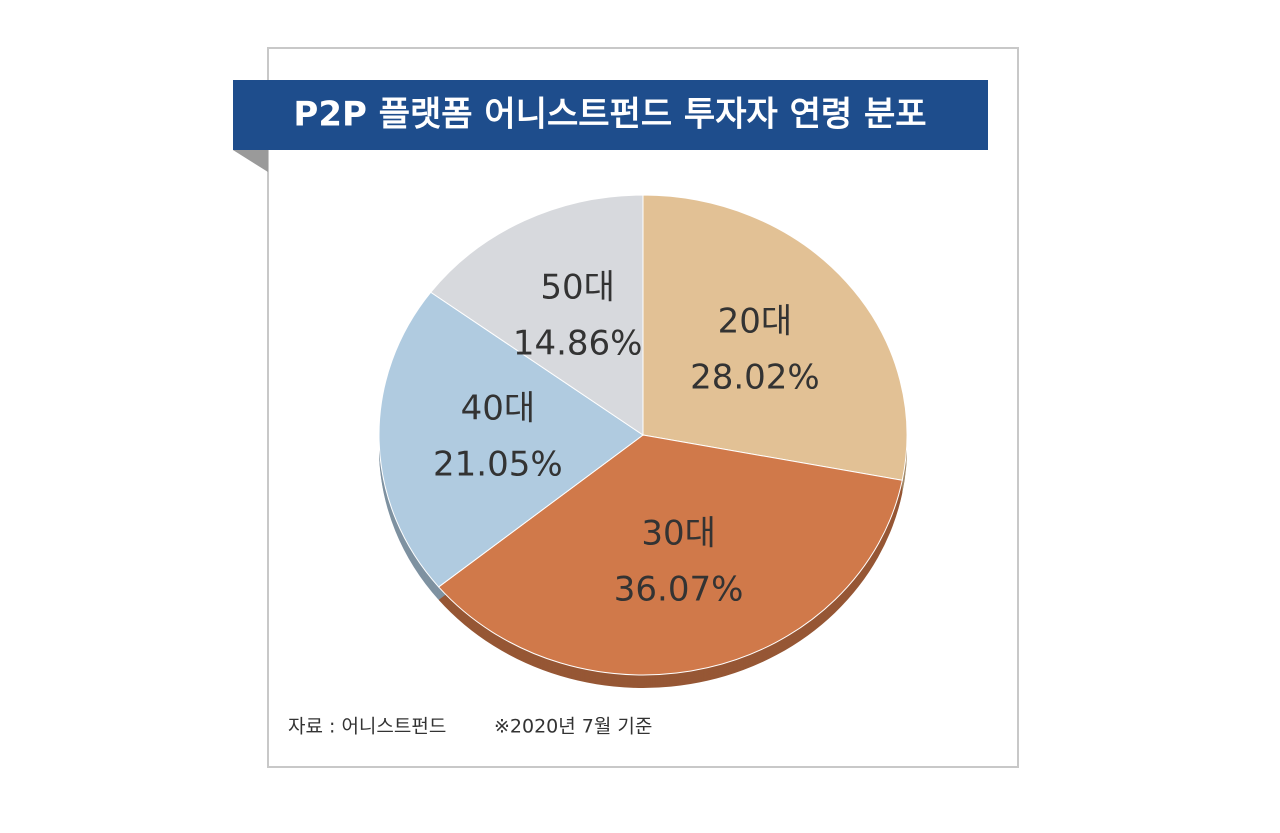 This screenshot has width=1280, height=833. What do you see at coordinates (250, 161) in the screenshot?
I see `banner-fold` at bounding box center [250, 161].